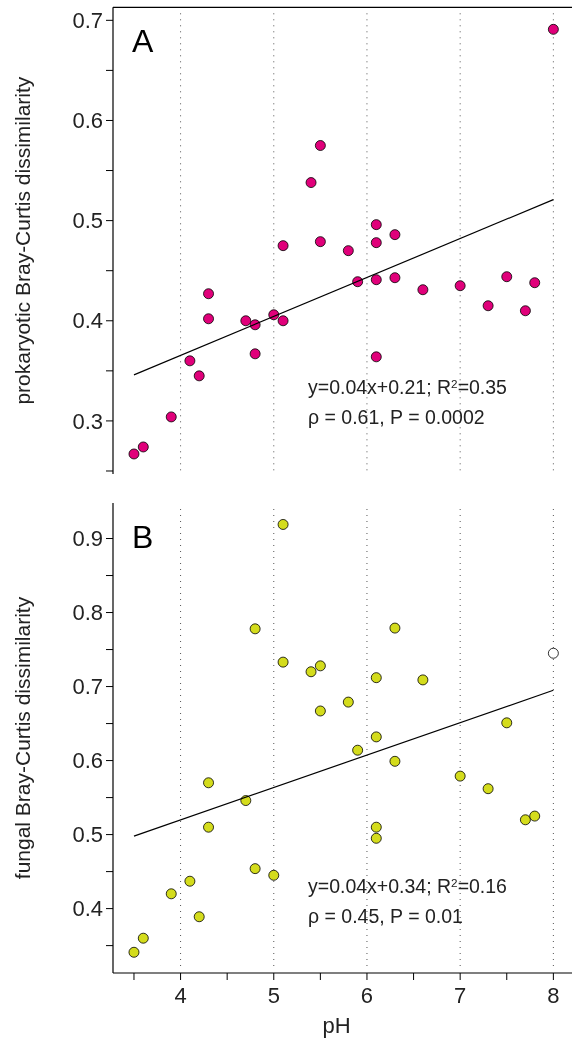 The image size is (574, 1052). What do you see at coordinates (396, 417) in the screenshot?
I see `annotation: ρ = 0.61, P = 0.0002` at bounding box center [396, 417].